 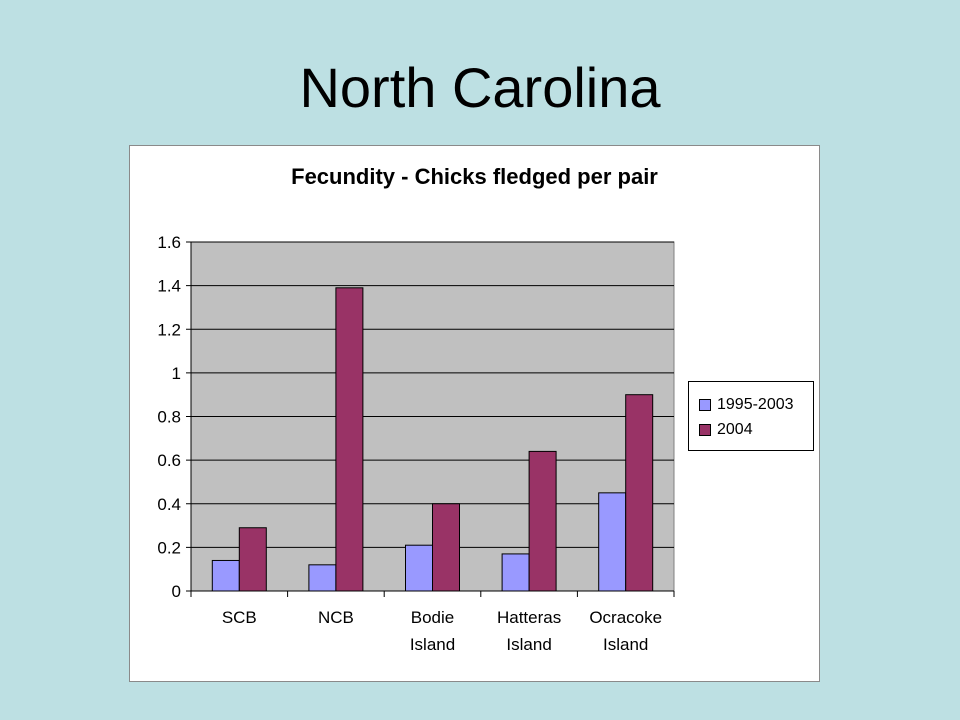 I want to click on y-tick-label: 0.6, so click(x=169, y=460).